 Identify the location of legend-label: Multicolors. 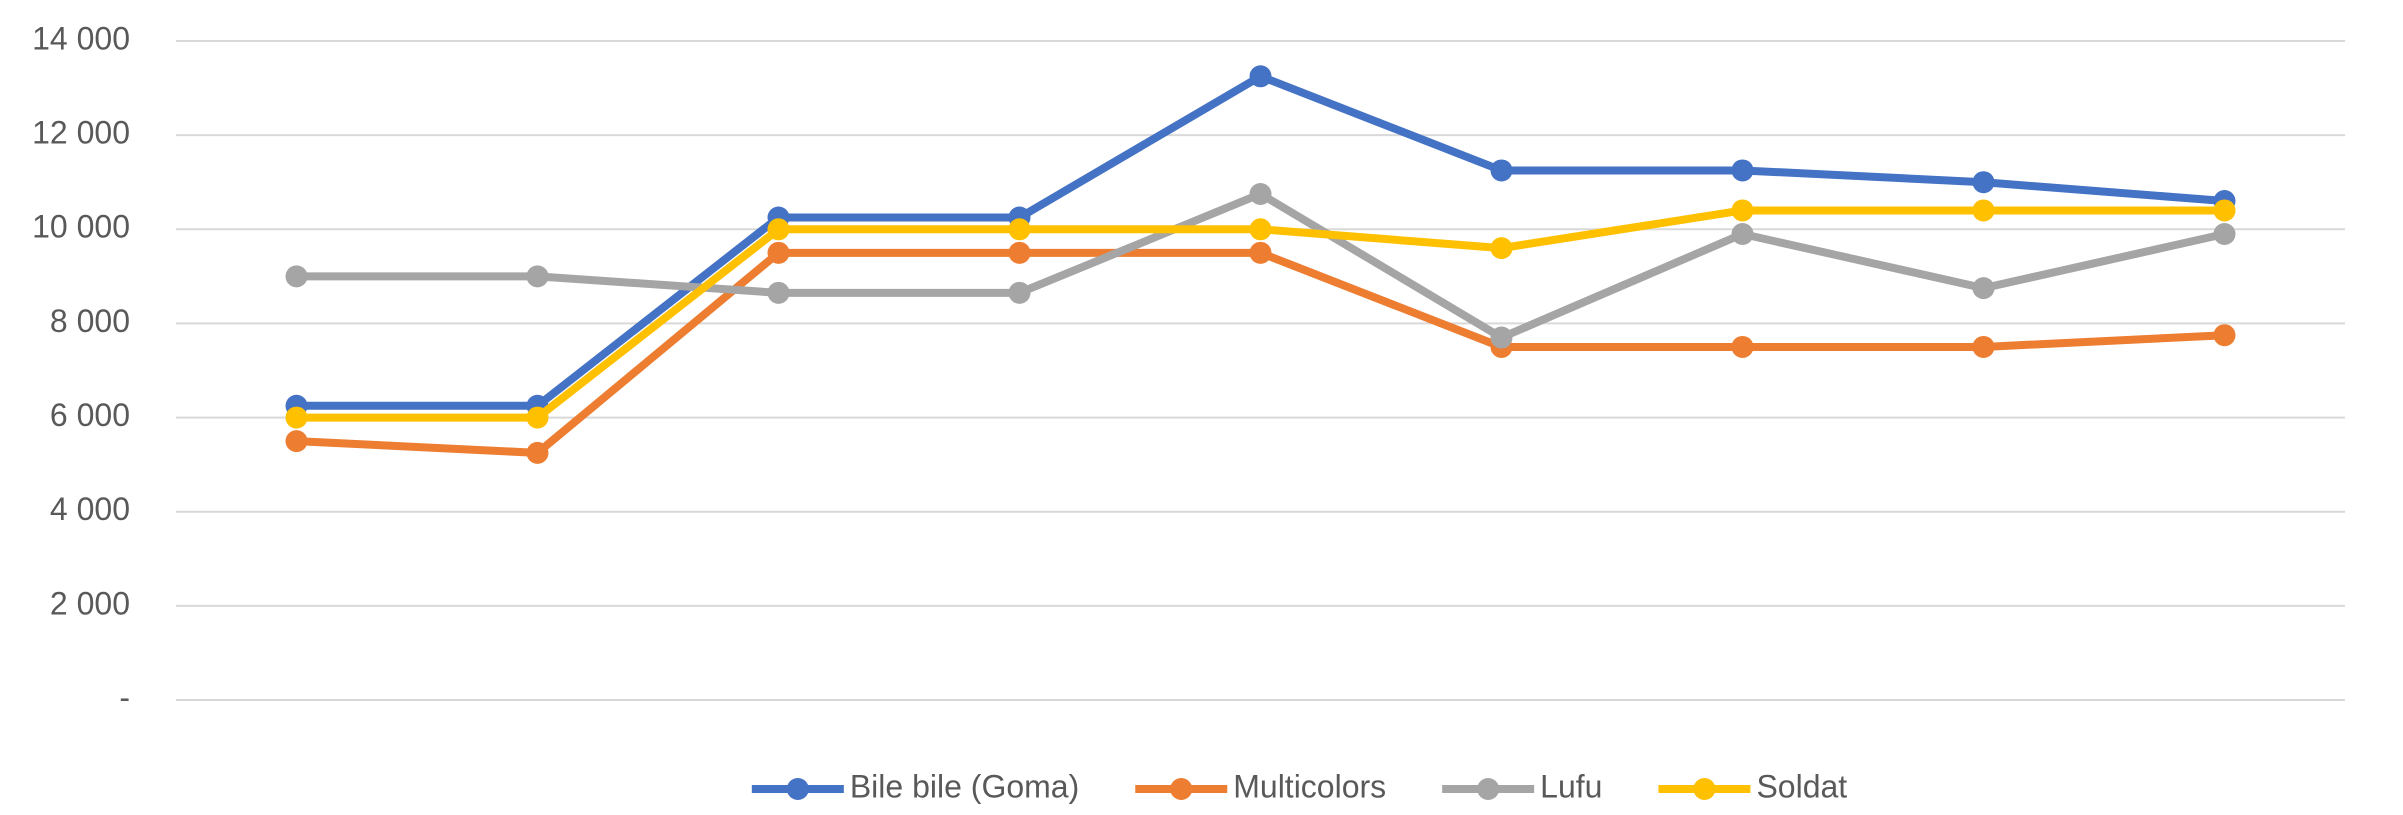
(1309, 786).